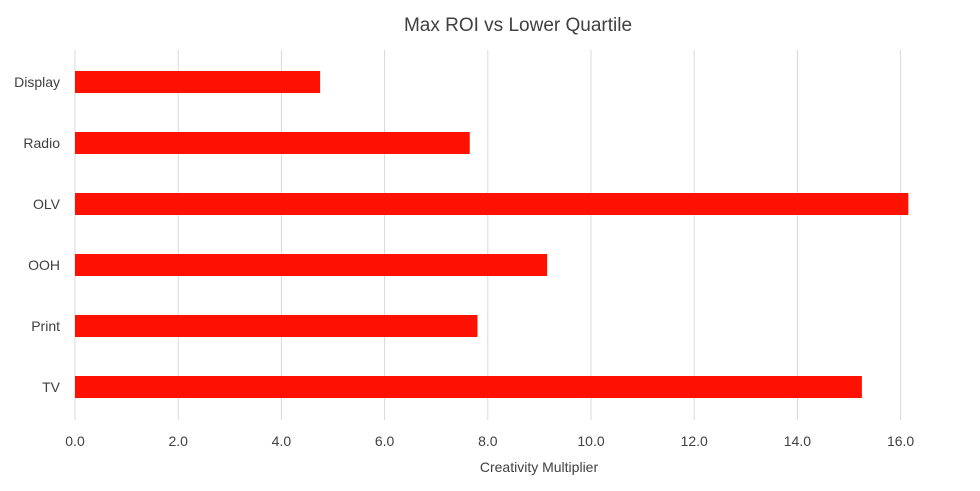 The width and height of the screenshot is (980, 491). I want to click on x-axis-title: Creativity Multiplier, so click(539, 467).